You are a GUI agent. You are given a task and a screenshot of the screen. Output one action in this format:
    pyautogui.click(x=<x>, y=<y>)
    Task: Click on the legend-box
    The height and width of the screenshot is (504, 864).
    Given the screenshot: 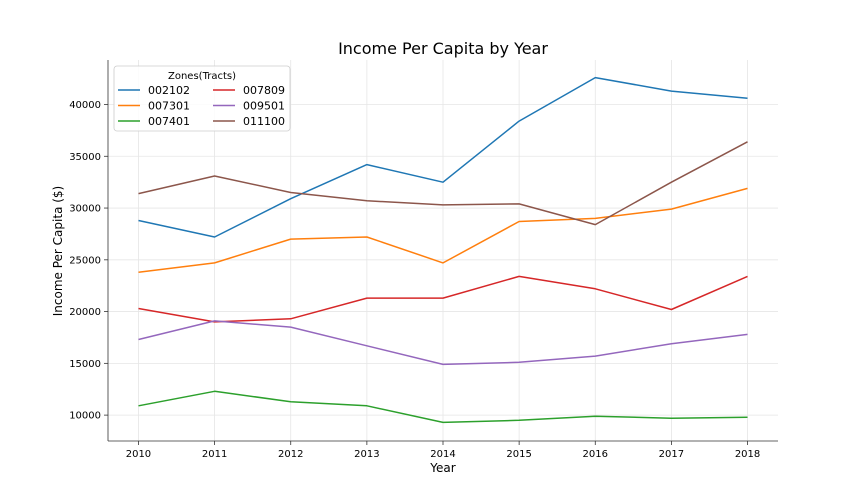 What is the action you would take?
    pyautogui.click(x=202, y=98)
    